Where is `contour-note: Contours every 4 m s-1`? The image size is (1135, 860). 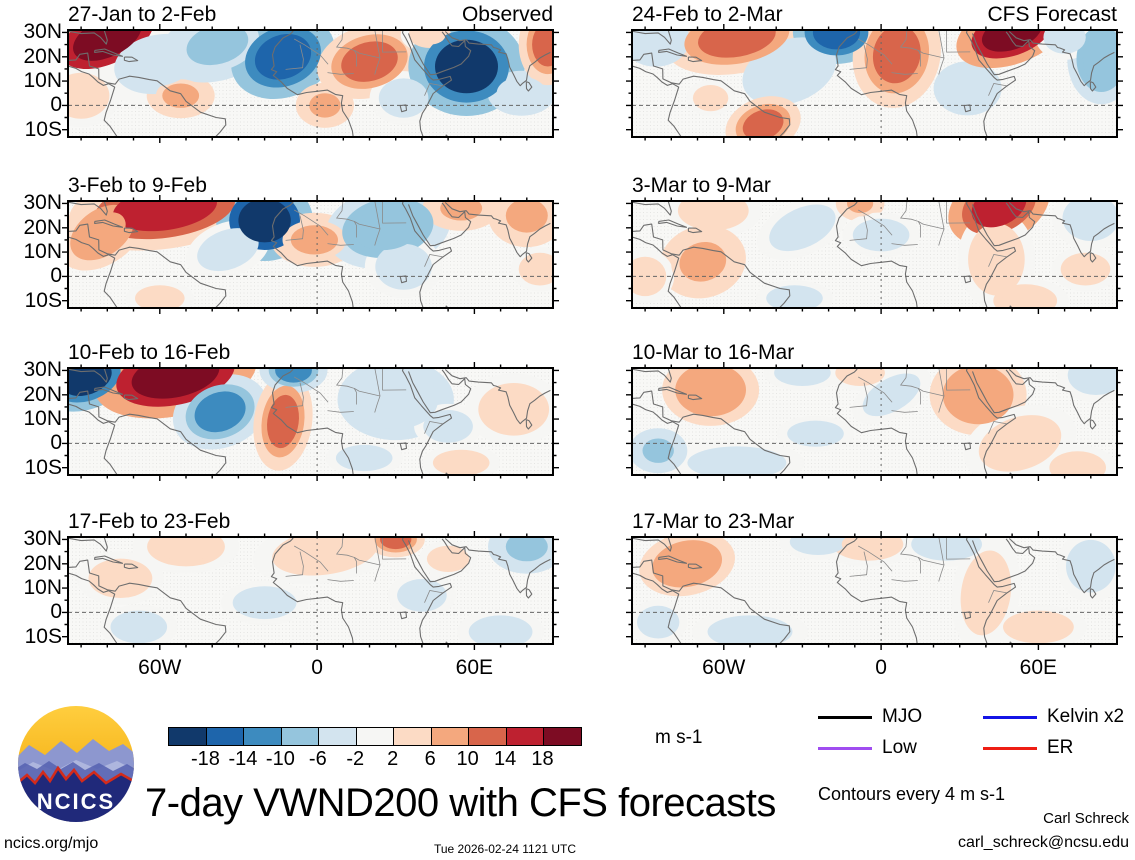
contour-note: Contours every 4 m s-1 is located at coordinates (912, 794).